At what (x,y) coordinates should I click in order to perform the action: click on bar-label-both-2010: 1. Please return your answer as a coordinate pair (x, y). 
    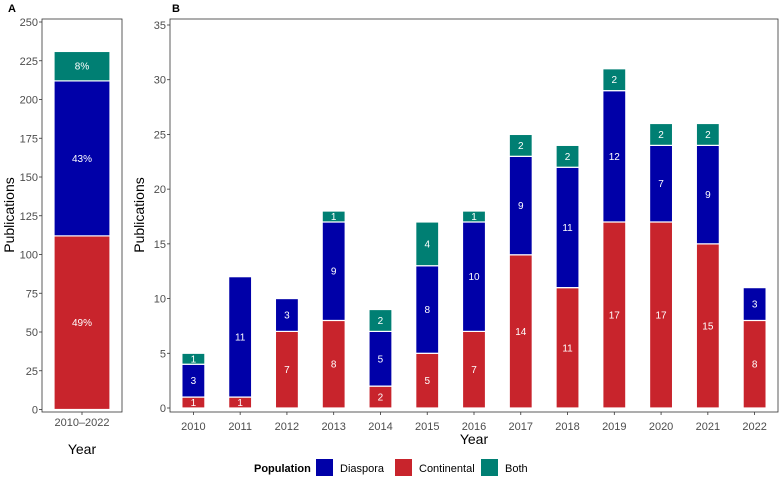
    Looking at the image, I should click on (194, 359).